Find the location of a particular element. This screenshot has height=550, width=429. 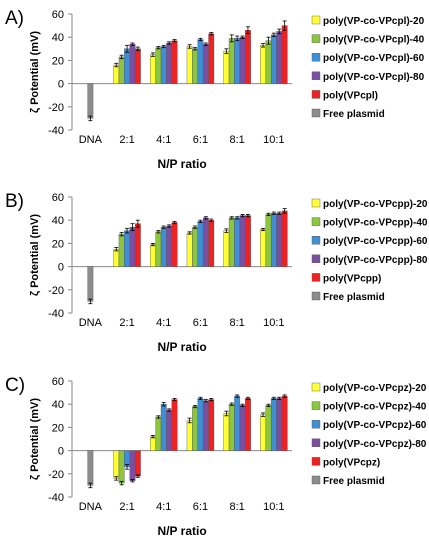

legend-label: poly(VP-co-VPcpl)-80 is located at coordinates (374, 77).